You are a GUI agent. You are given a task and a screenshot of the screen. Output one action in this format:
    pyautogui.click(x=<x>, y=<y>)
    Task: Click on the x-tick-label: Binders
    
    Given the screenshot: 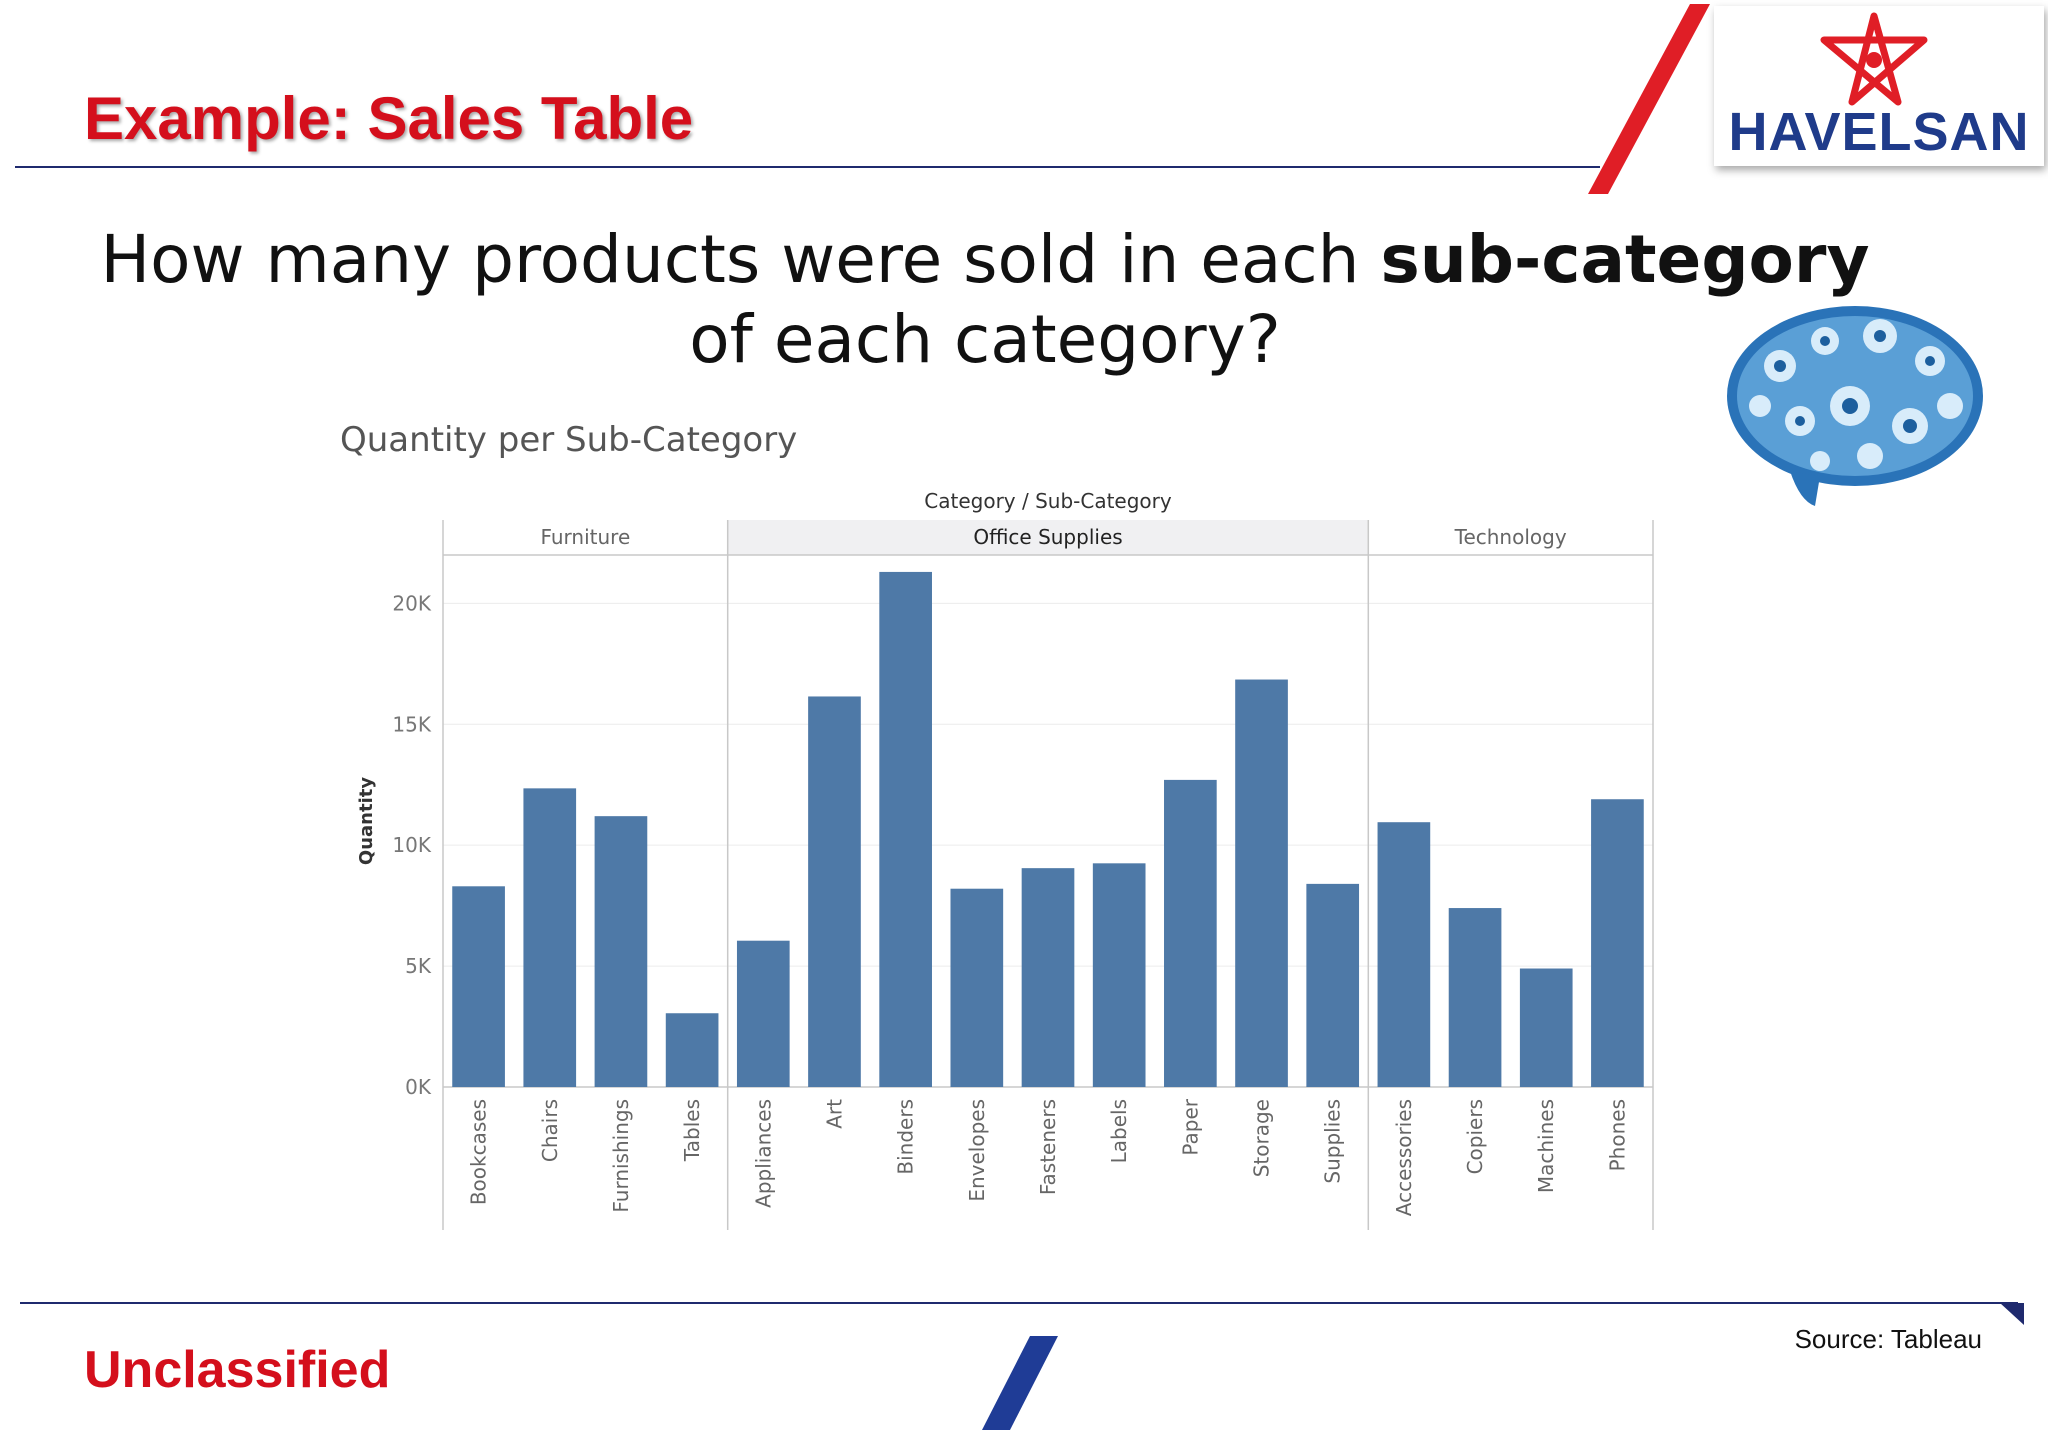 What is the action you would take?
    pyautogui.click(x=906, y=1137)
    